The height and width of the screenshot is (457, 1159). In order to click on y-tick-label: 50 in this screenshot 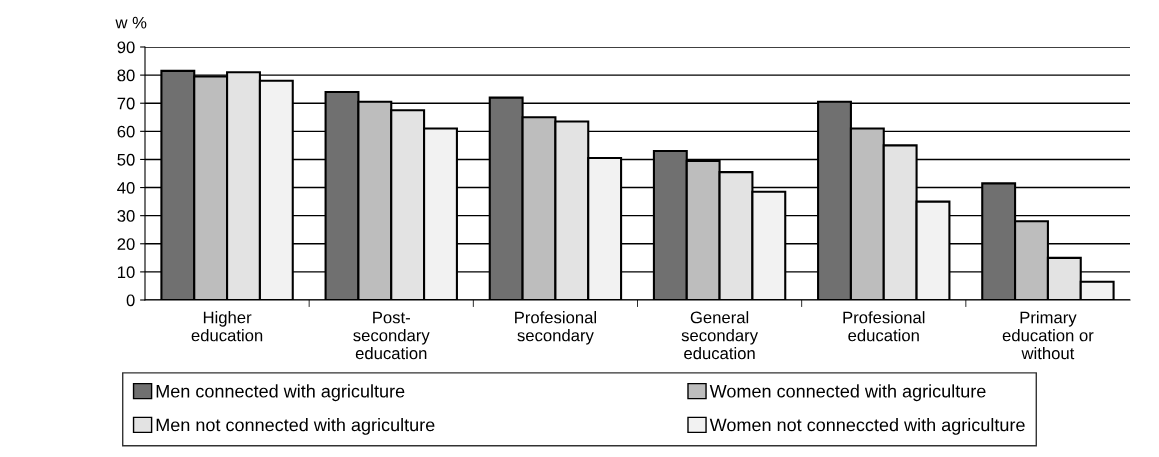, I will do `click(126, 159)`.